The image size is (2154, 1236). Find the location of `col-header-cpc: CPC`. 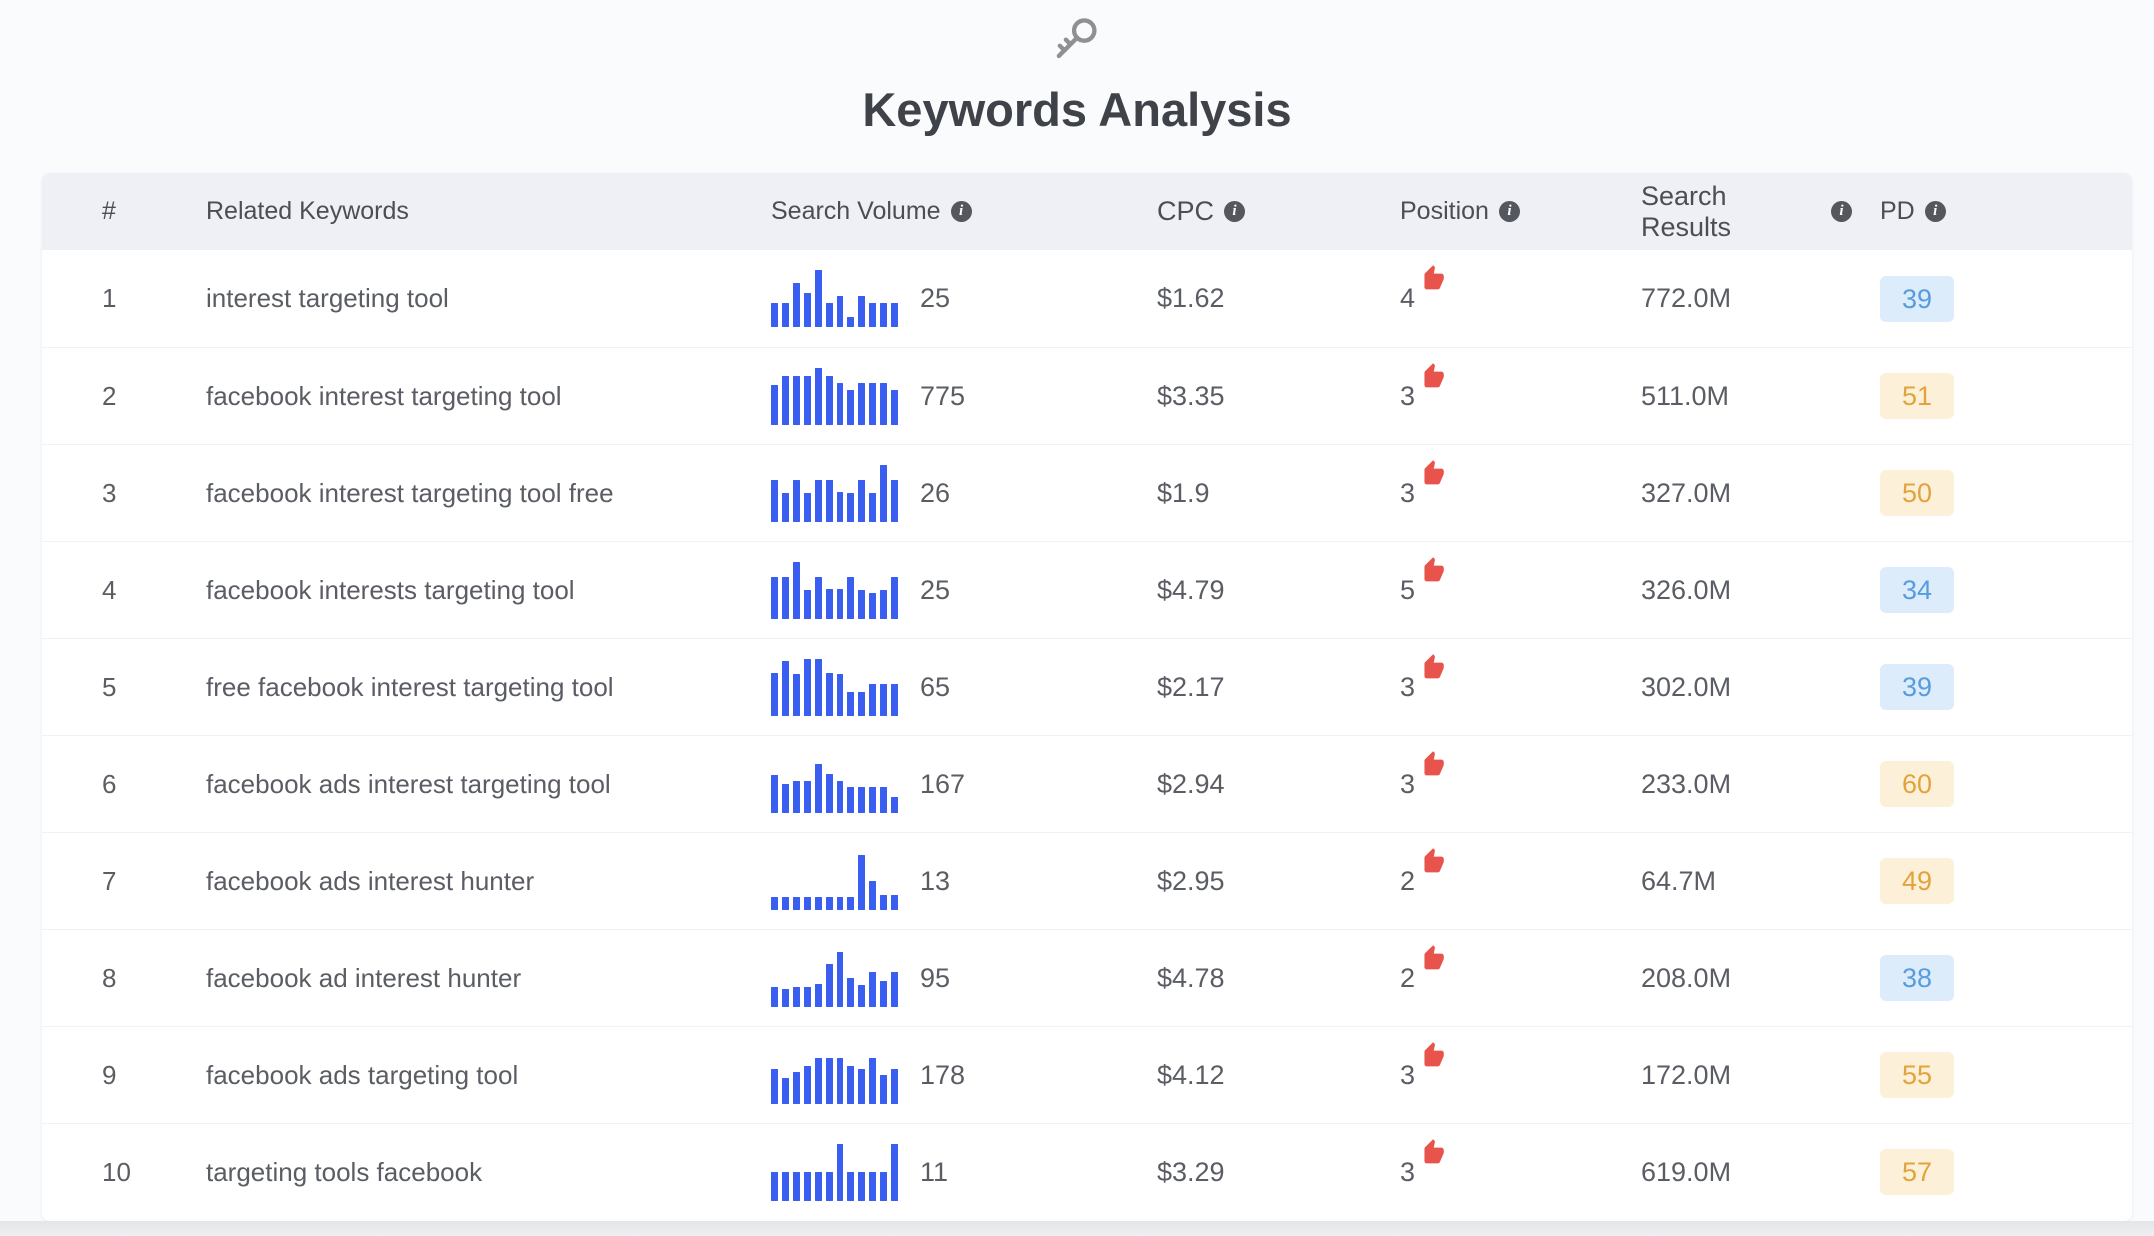

col-header-cpc: CPC is located at coordinates (1186, 211).